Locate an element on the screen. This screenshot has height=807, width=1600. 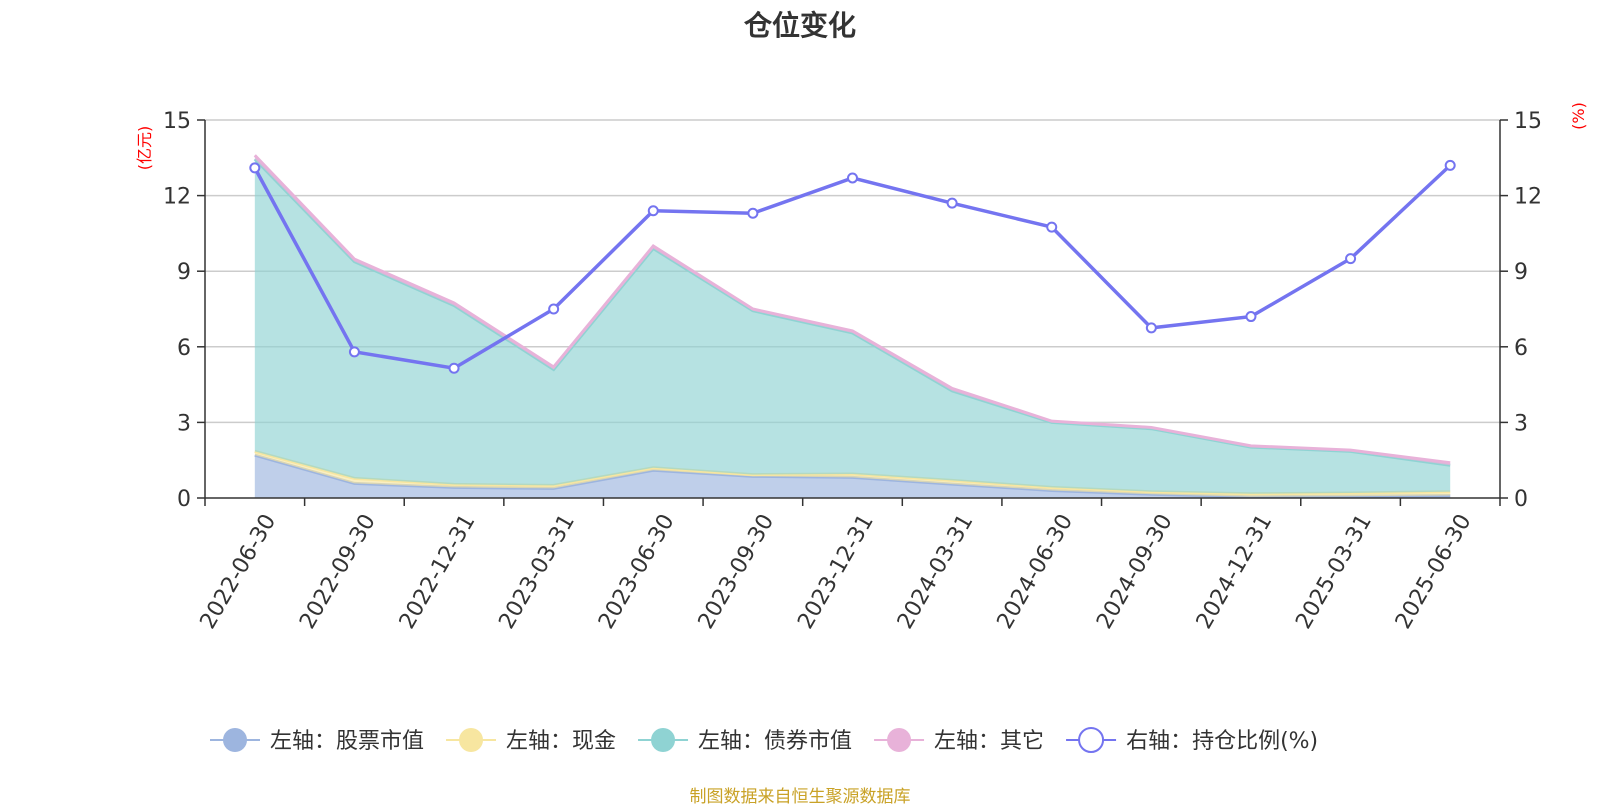
legend-label: 左轴：其它 is located at coordinates (989, 741).